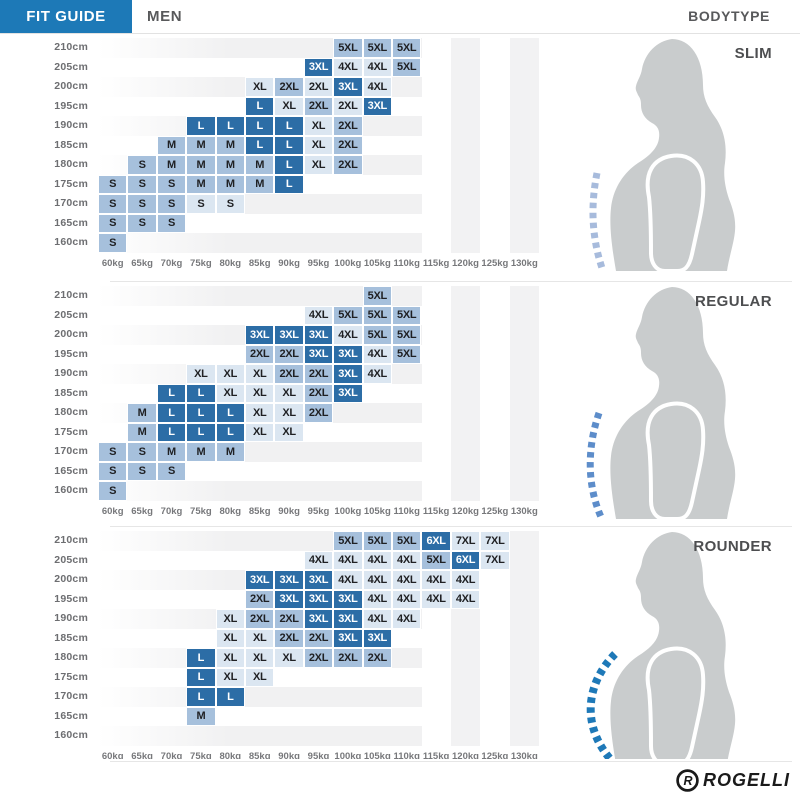 Image resolution: width=800 pixels, height=800 pixels. What do you see at coordinates (71, 412) in the screenshot?
I see `height-label: 180cm` at bounding box center [71, 412].